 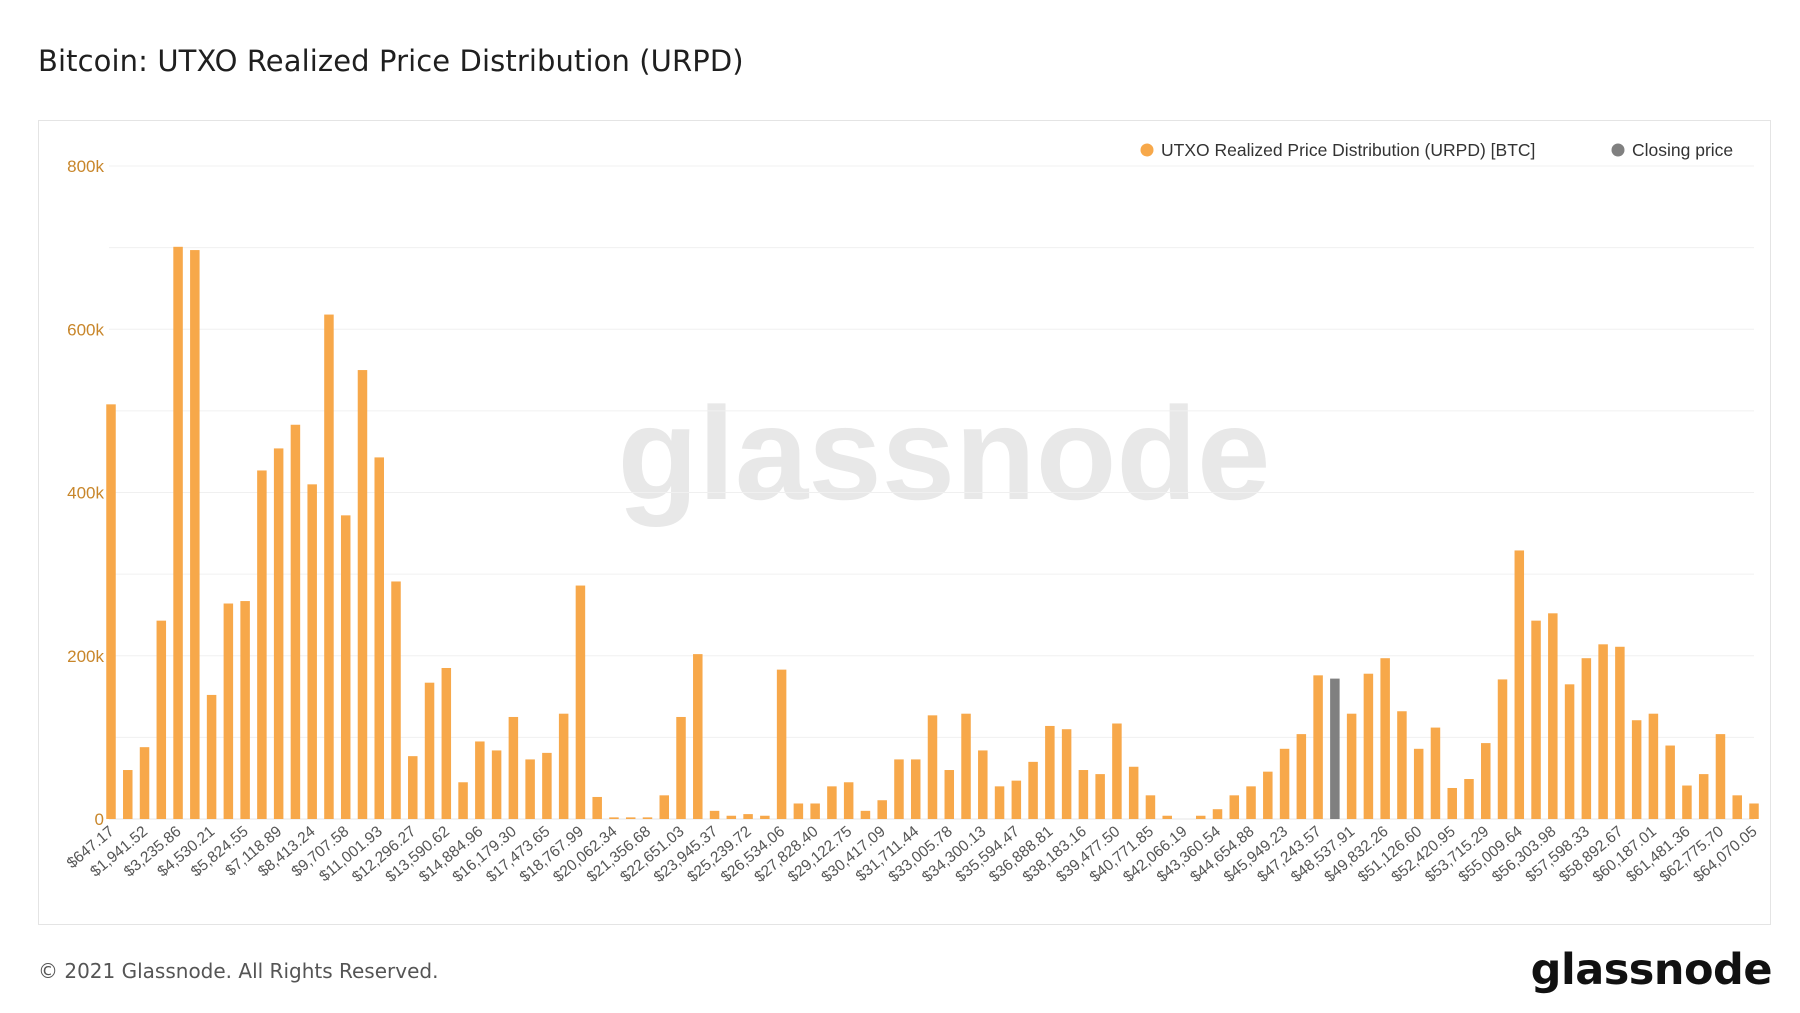 What do you see at coordinates (85, 493) in the screenshot?
I see `y-tick-label: 400k` at bounding box center [85, 493].